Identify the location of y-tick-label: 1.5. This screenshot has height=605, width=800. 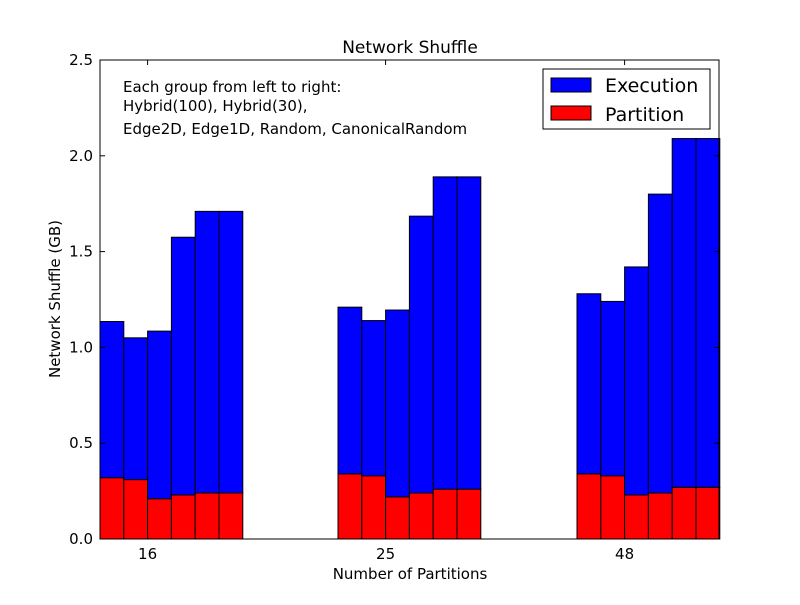
(81, 252).